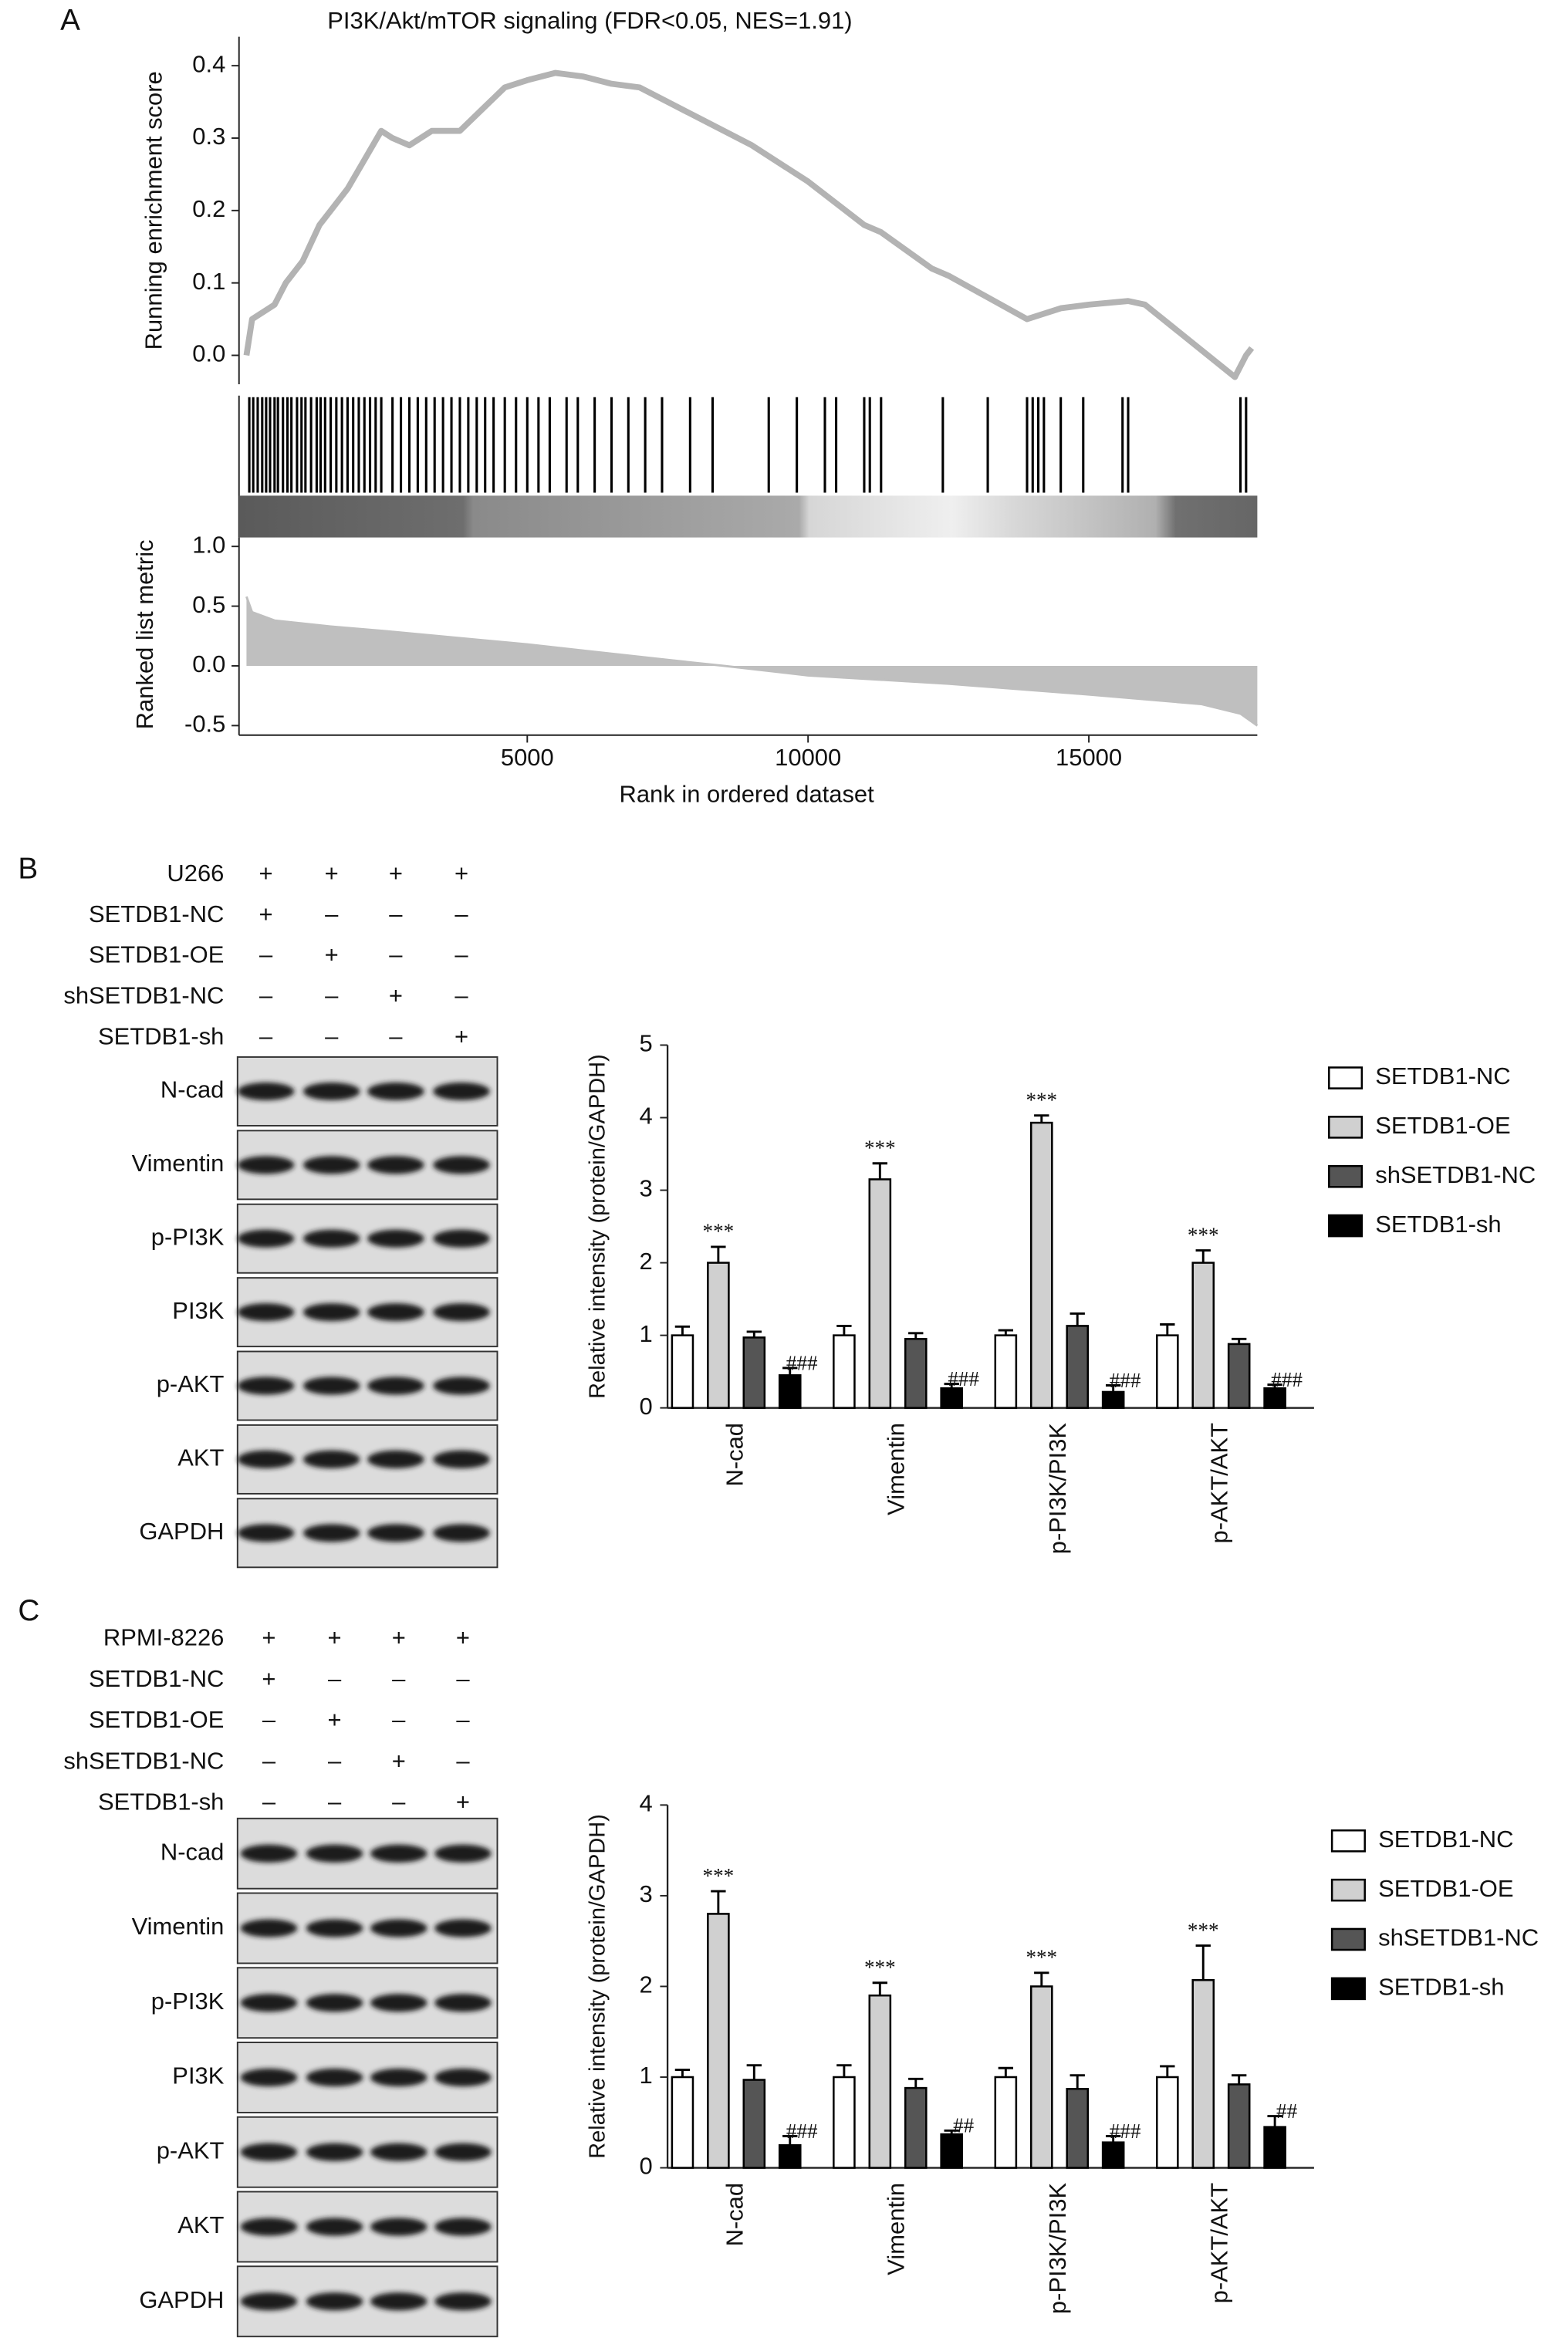 This screenshot has width=1568, height=2341. Describe the element at coordinates (191, 1383) in the screenshot. I see `band-label: p-AKT` at that location.